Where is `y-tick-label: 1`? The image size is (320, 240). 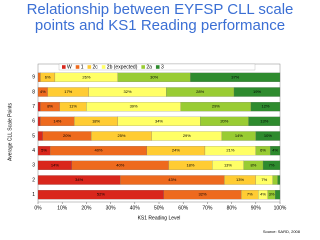 y-tick-label: 1 is located at coordinates (33, 195).